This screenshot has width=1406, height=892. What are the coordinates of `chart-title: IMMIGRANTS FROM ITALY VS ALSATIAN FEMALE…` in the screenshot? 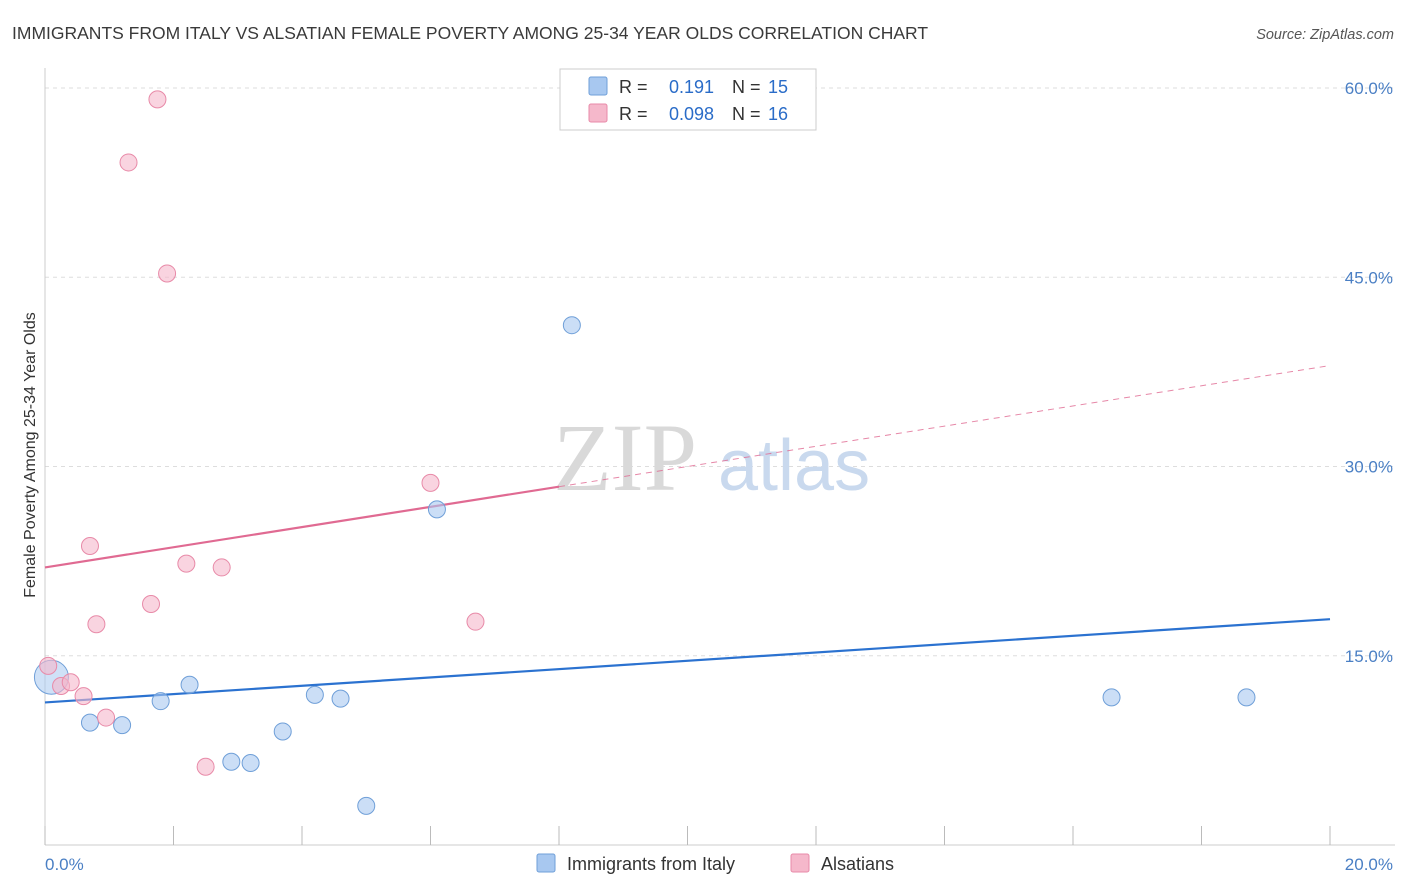 It's located at (470, 33).